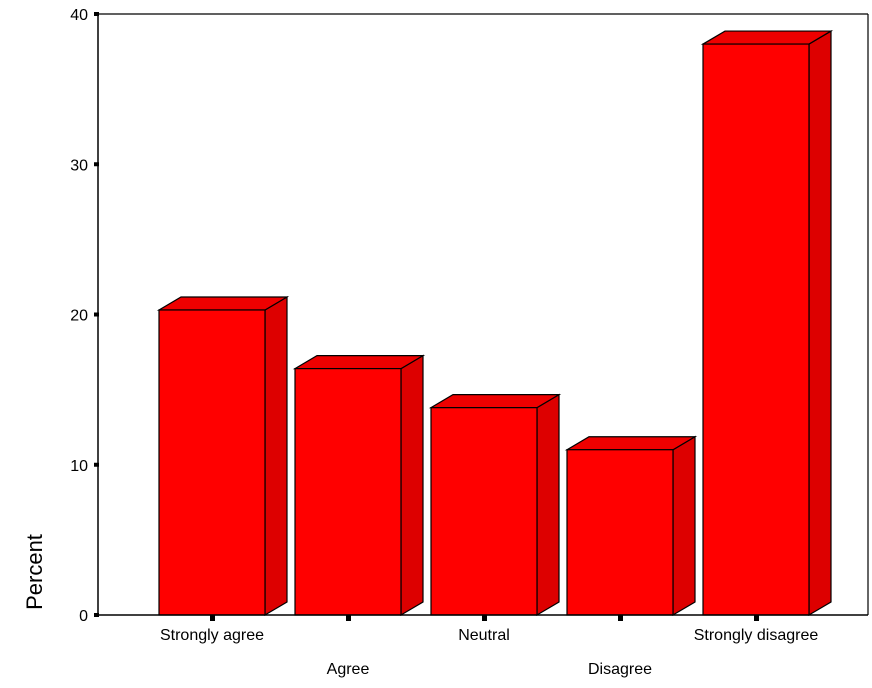  Describe the element at coordinates (79, 165) in the screenshot. I see `y-tick-label: 30` at that location.